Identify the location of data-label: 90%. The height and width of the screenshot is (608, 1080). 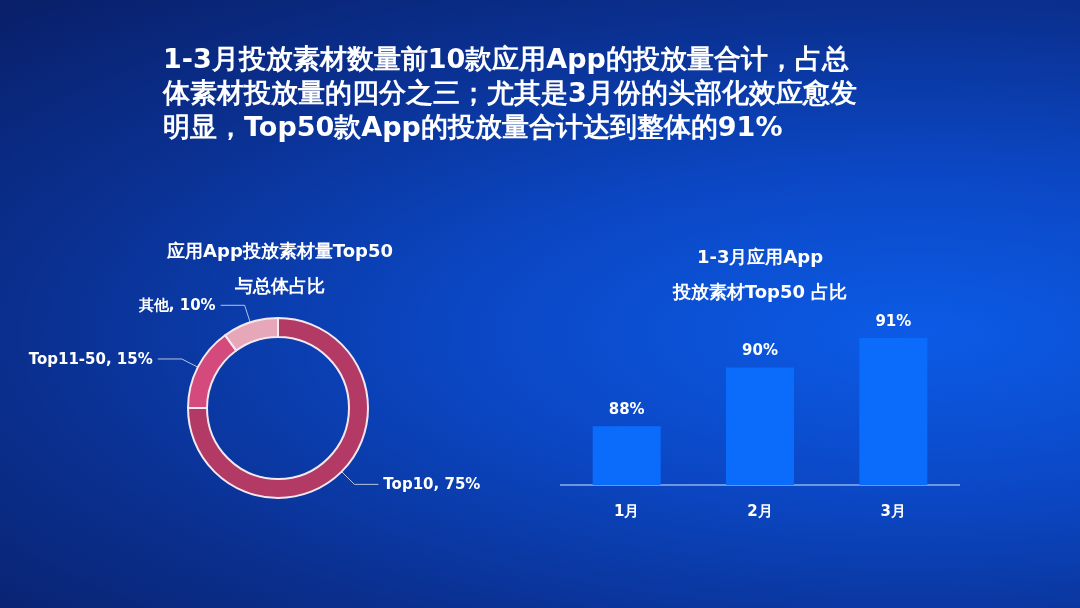
(760, 349).